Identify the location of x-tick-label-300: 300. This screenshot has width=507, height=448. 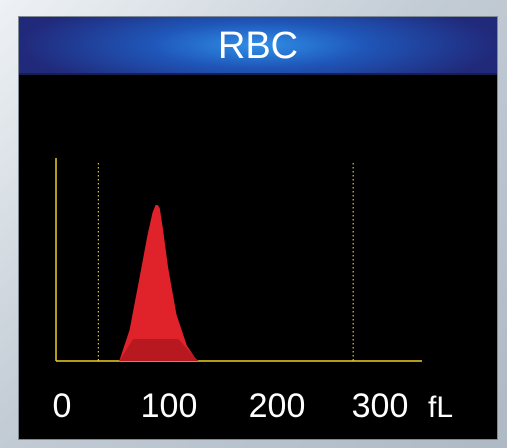
(380, 406).